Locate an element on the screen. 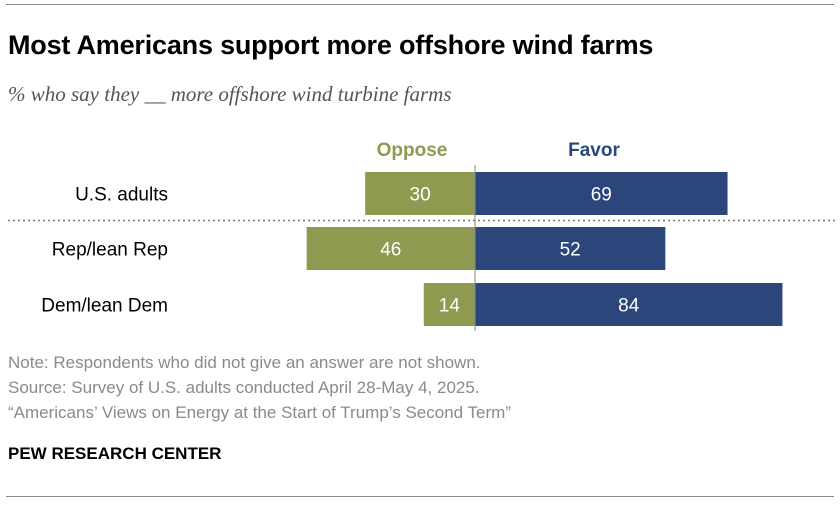  data-label-oppose: 14 is located at coordinates (450, 306).